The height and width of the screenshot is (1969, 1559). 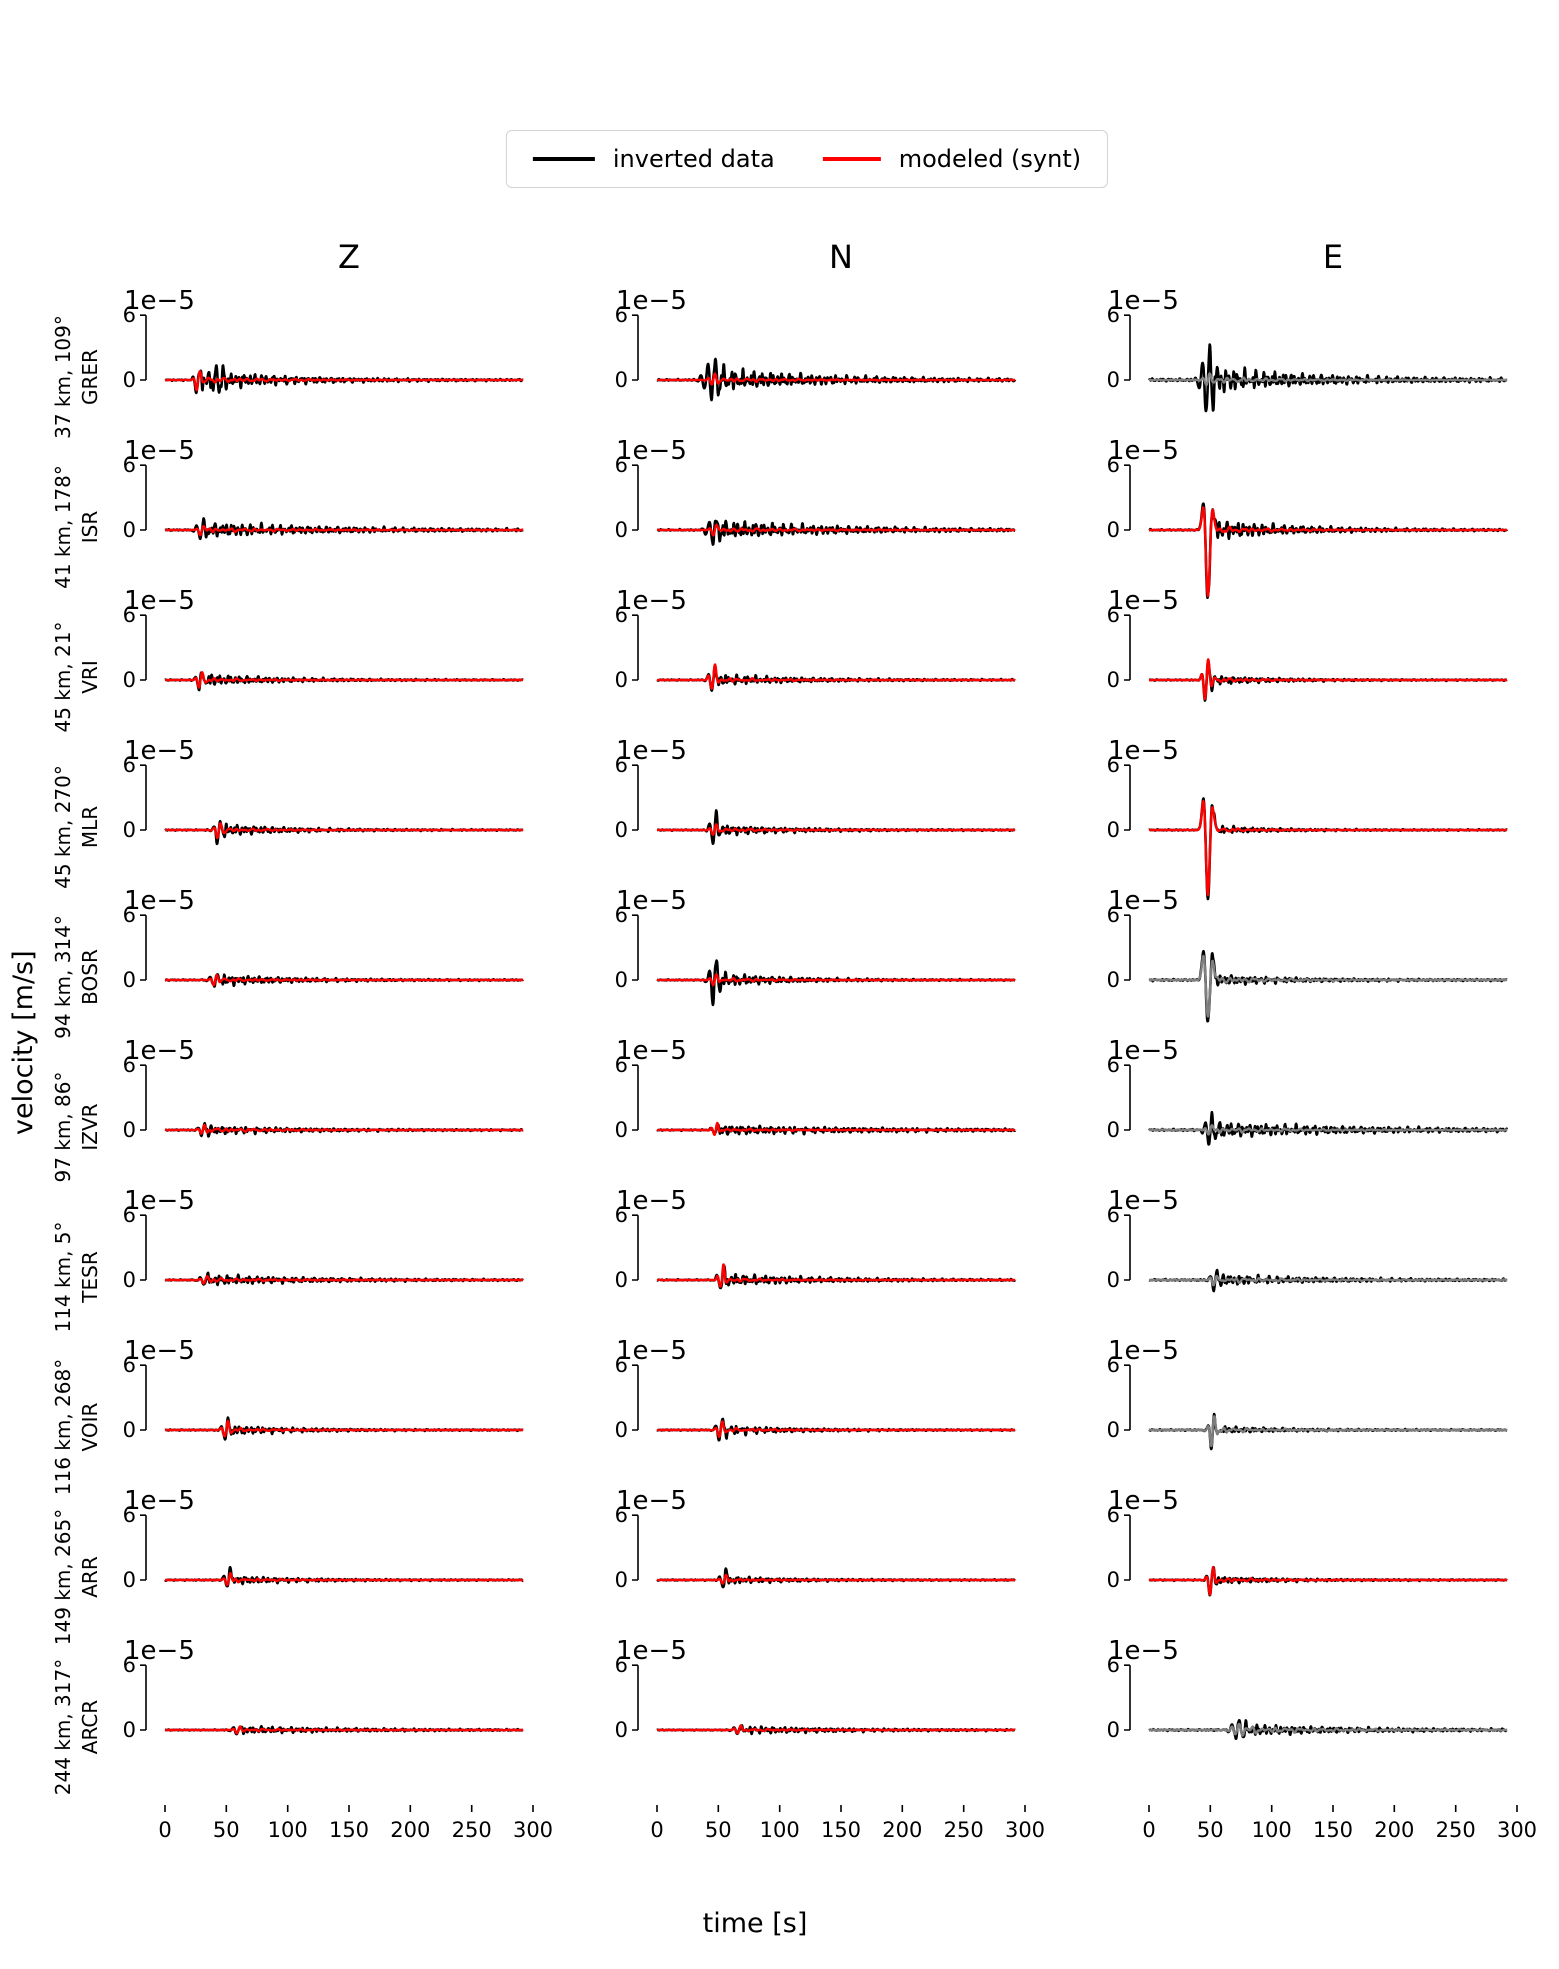 I want to click on column-title-e: E, so click(x=1333, y=257).